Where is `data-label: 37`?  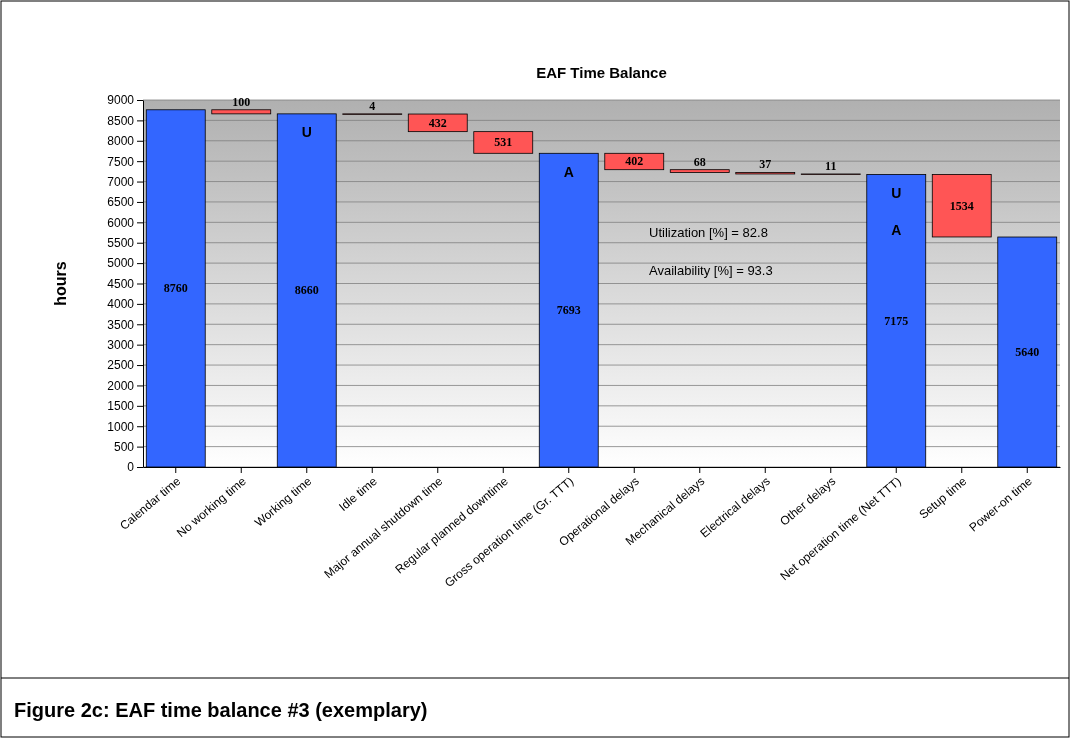
data-label: 37 is located at coordinates (765, 164).